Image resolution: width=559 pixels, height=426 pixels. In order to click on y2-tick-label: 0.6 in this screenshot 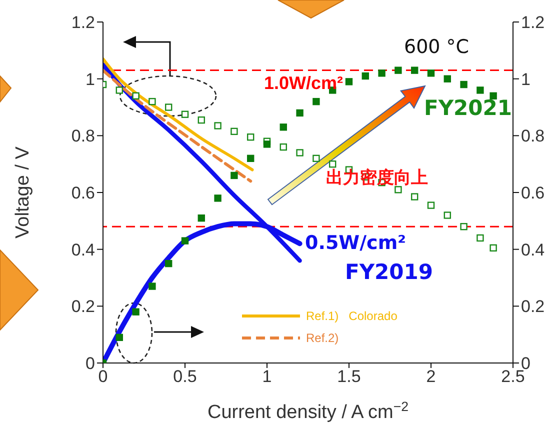, I will do `click(533, 193)`.